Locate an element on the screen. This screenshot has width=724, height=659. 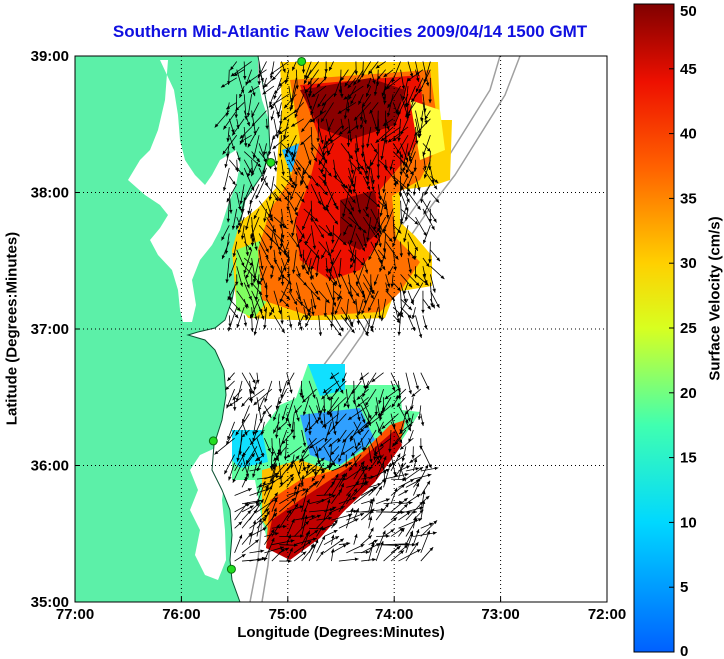
y-tick-label: 35:00 is located at coordinates (50, 602).